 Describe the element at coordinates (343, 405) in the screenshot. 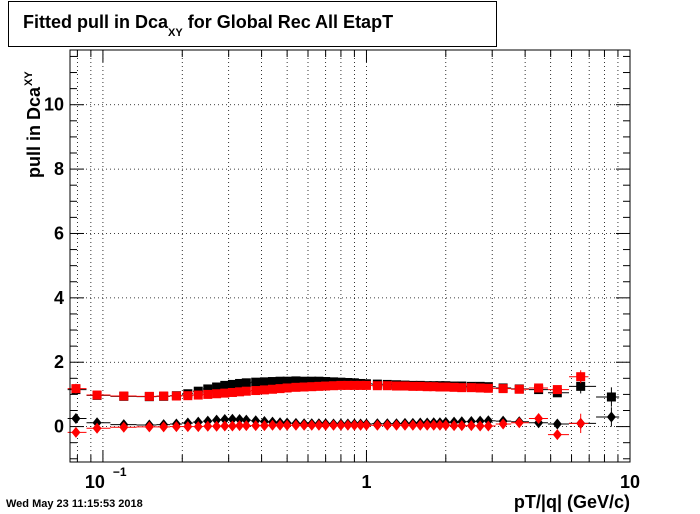

I see `data-series` at that location.